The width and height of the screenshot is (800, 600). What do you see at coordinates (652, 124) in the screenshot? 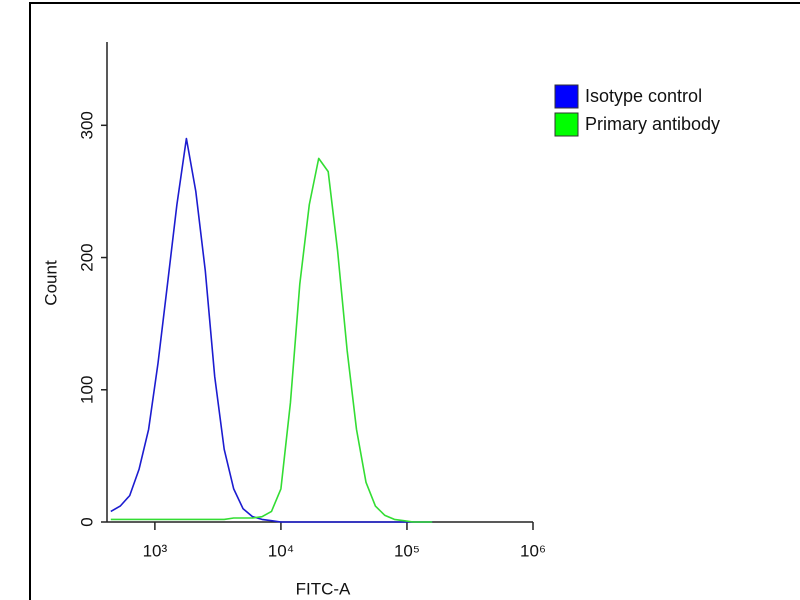
I see `legend-label: Primary antibody` at bounding box center [652, 124].